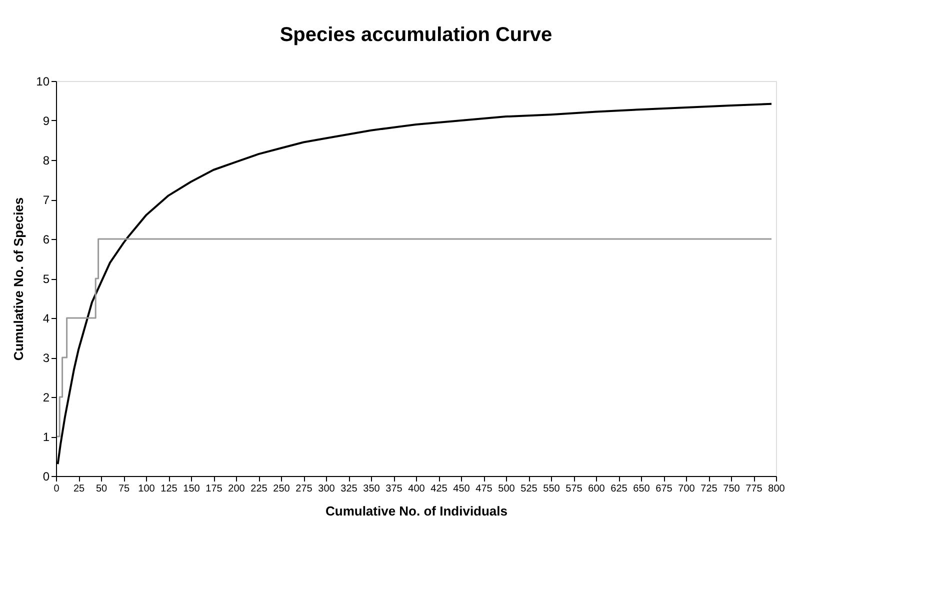 The width and height of the screenshot is (930, 603). What do you see at coordinates (102, 489) in the screenshot?
I see `x-tick-label: 50` at bounding box center [102, 489].